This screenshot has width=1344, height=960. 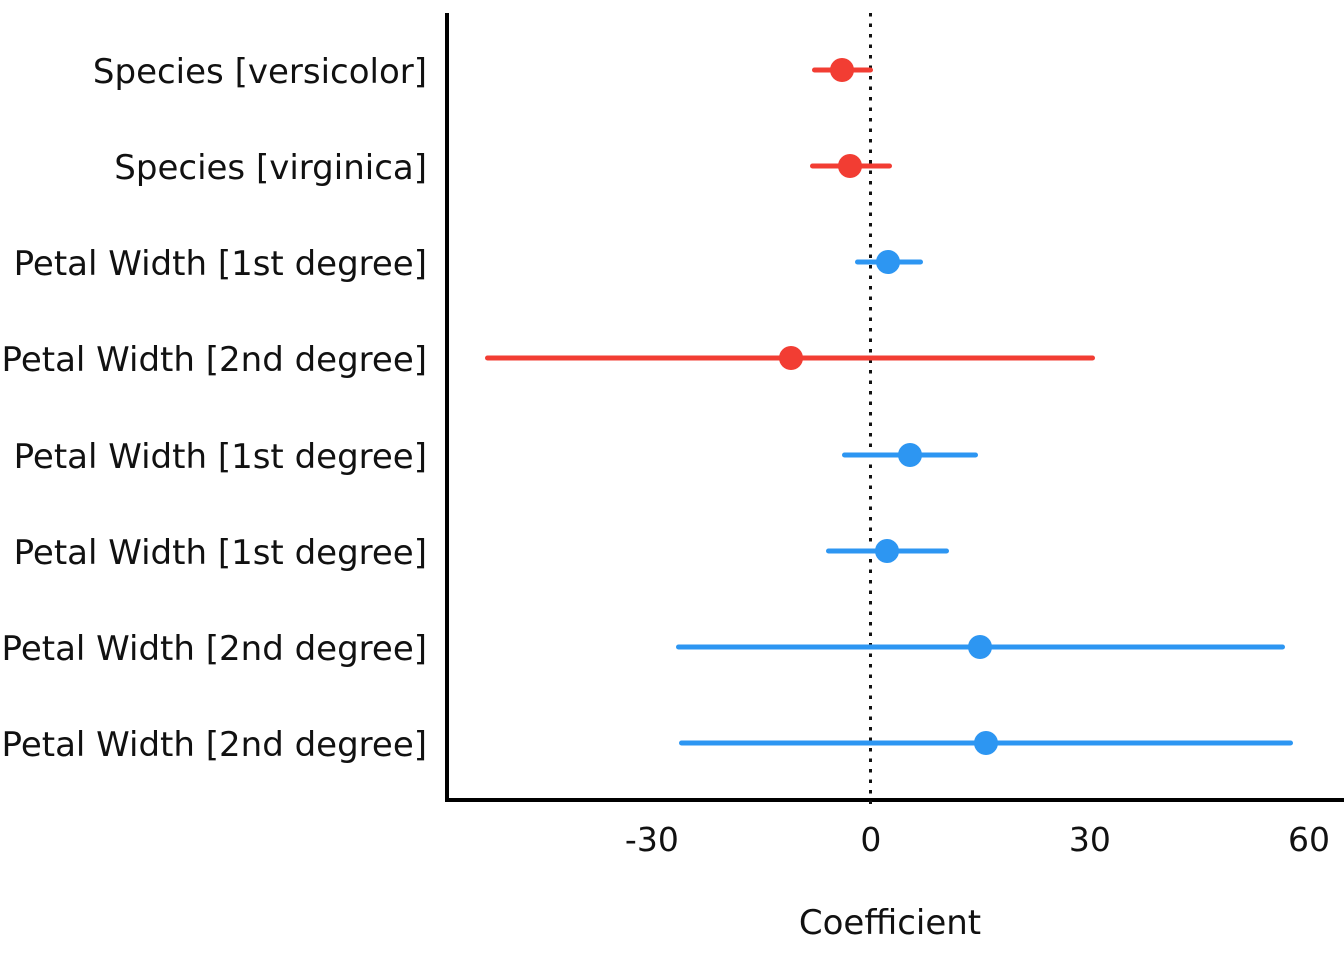 I want to click on zero-reference-line, so click(x=870, y=409).